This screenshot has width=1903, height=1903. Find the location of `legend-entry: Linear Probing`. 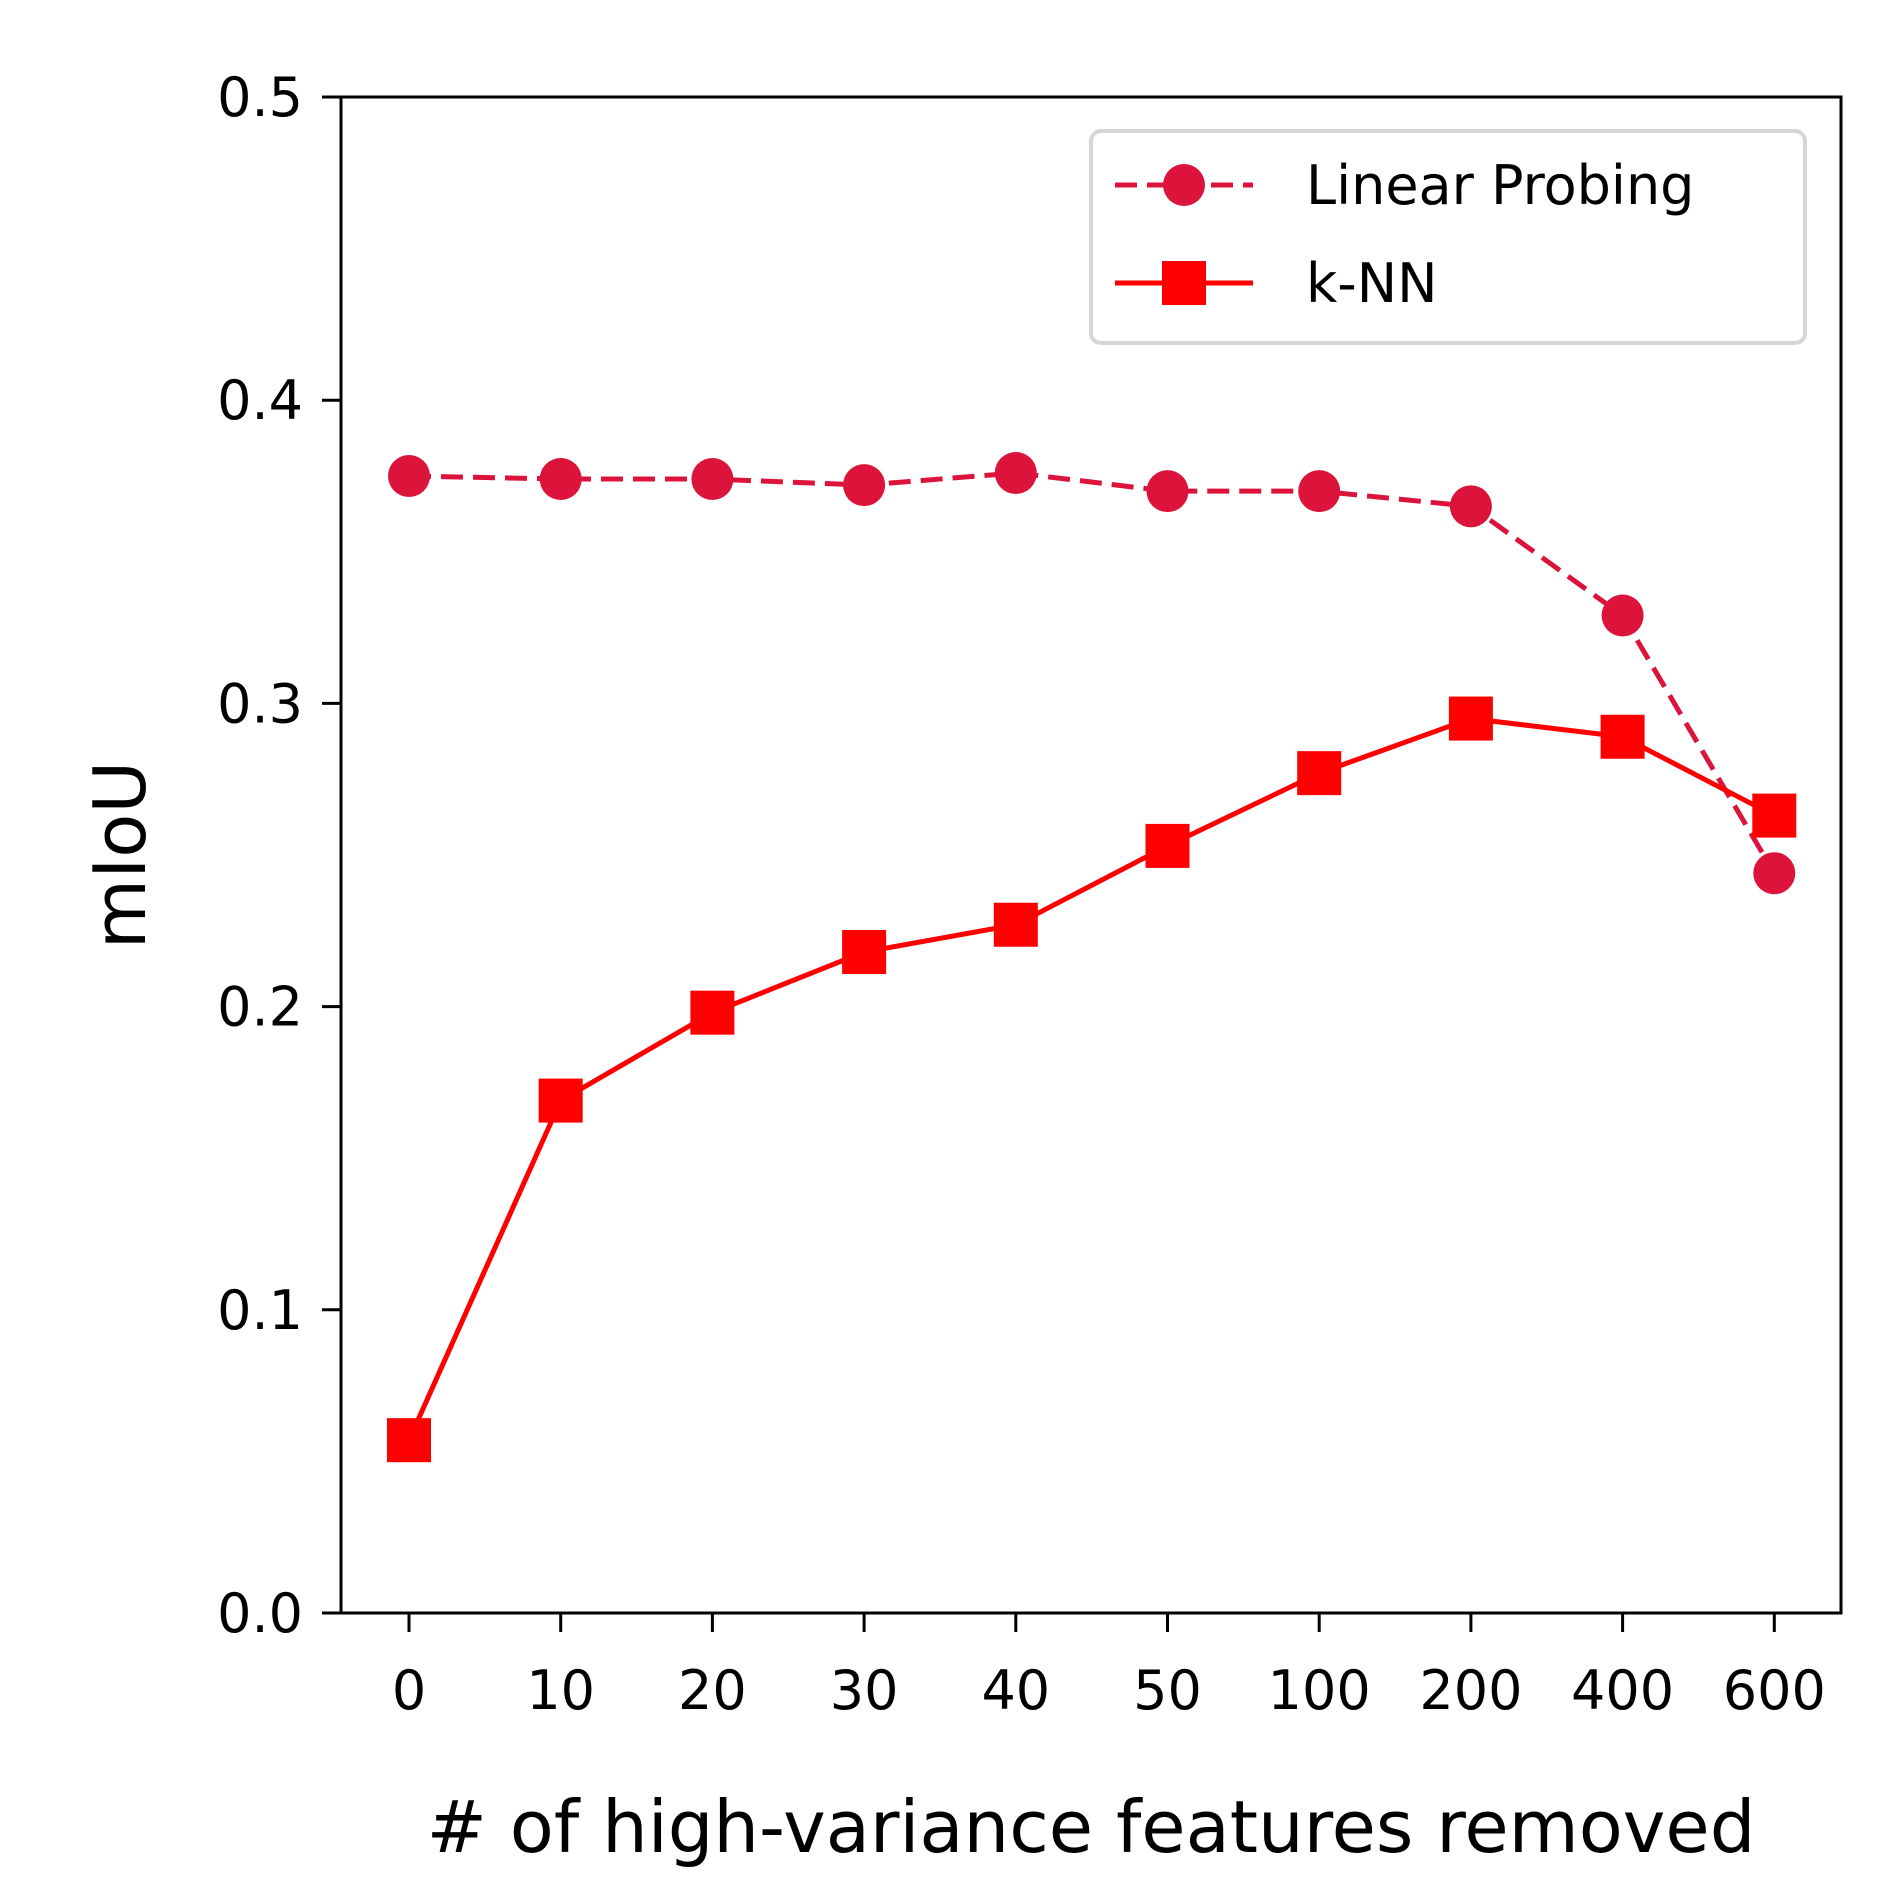

legend-entry: Linear Probing is located at coordinates (1404, 185).